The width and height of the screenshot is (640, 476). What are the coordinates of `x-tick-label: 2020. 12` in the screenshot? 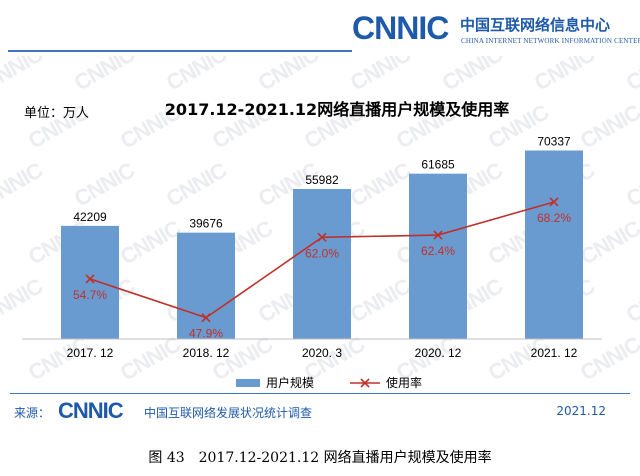 It's located at (438, 353).